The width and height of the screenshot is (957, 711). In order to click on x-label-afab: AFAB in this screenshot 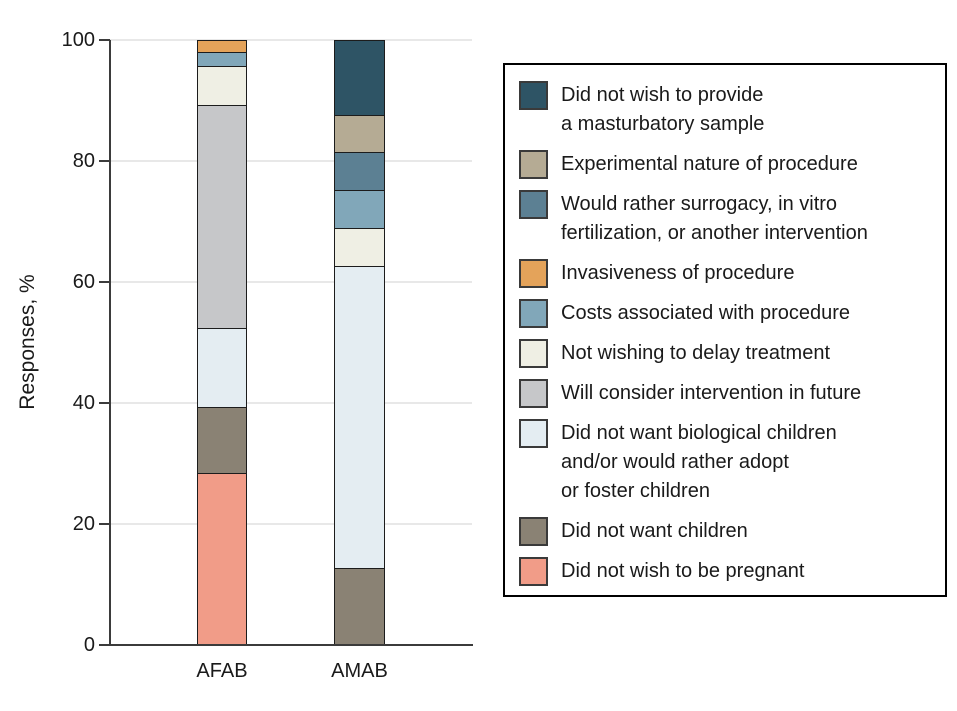, I will do `click(222, 671)`.